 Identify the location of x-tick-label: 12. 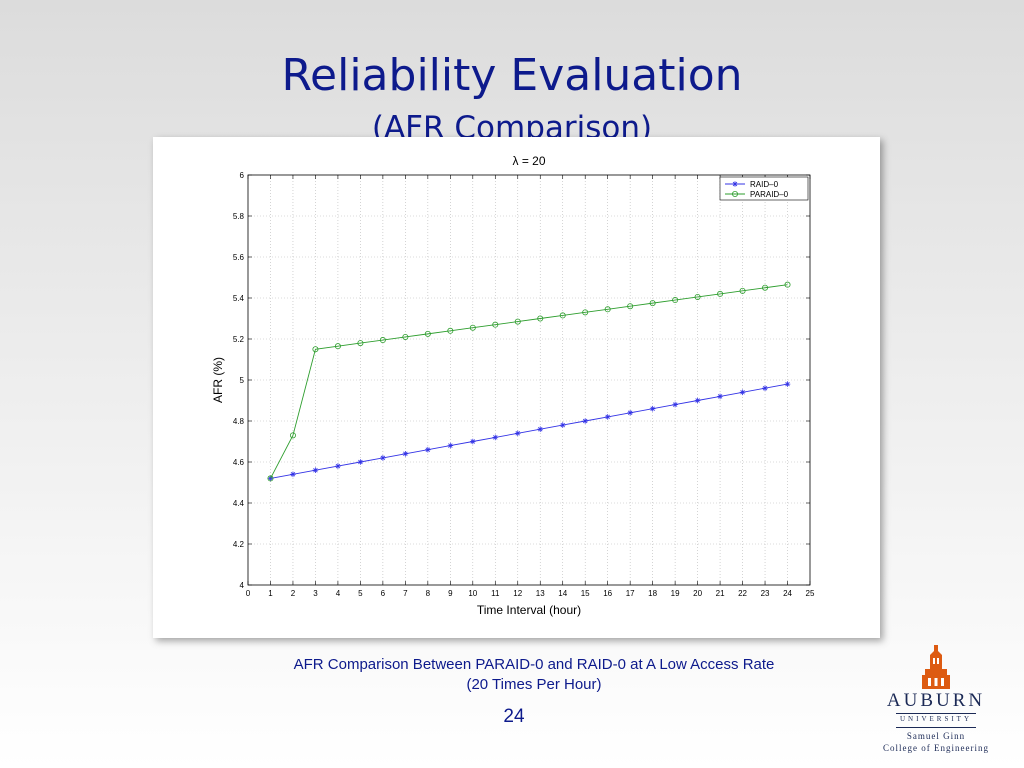
(517, 593).